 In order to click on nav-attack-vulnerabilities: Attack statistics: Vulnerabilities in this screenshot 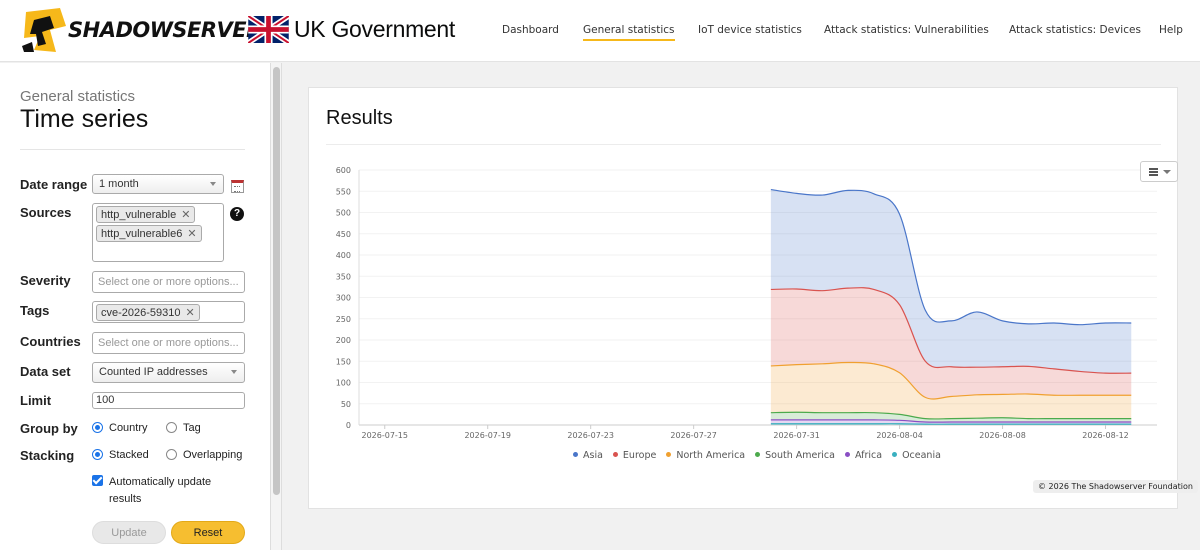, I will do `click(906, 30)`.